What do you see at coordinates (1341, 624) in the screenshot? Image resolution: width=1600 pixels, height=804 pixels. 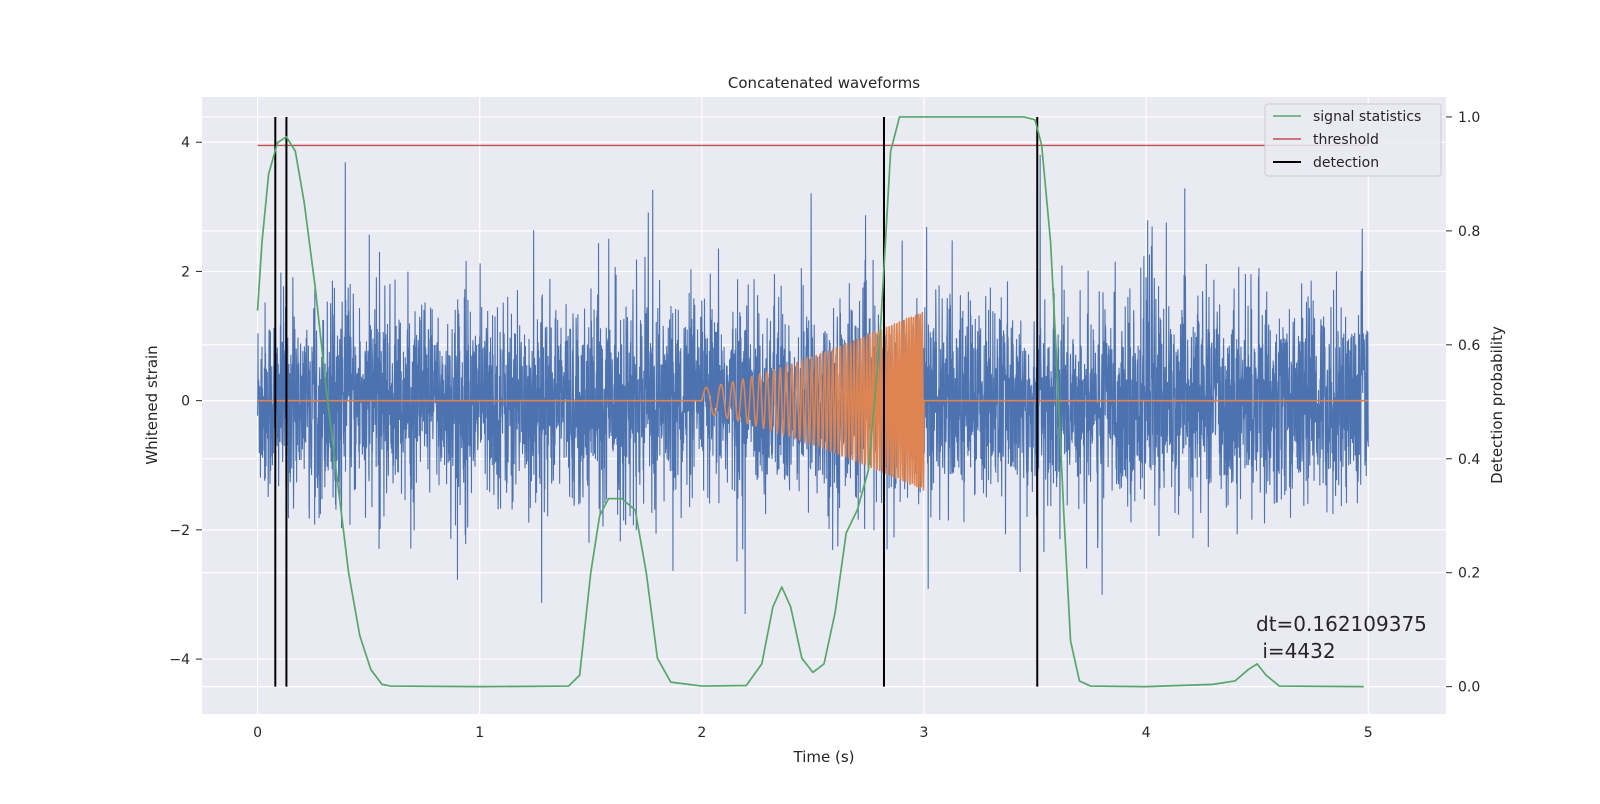 I see `annotation-line: dt=0.162109375` at bounding box center [1341, 624].